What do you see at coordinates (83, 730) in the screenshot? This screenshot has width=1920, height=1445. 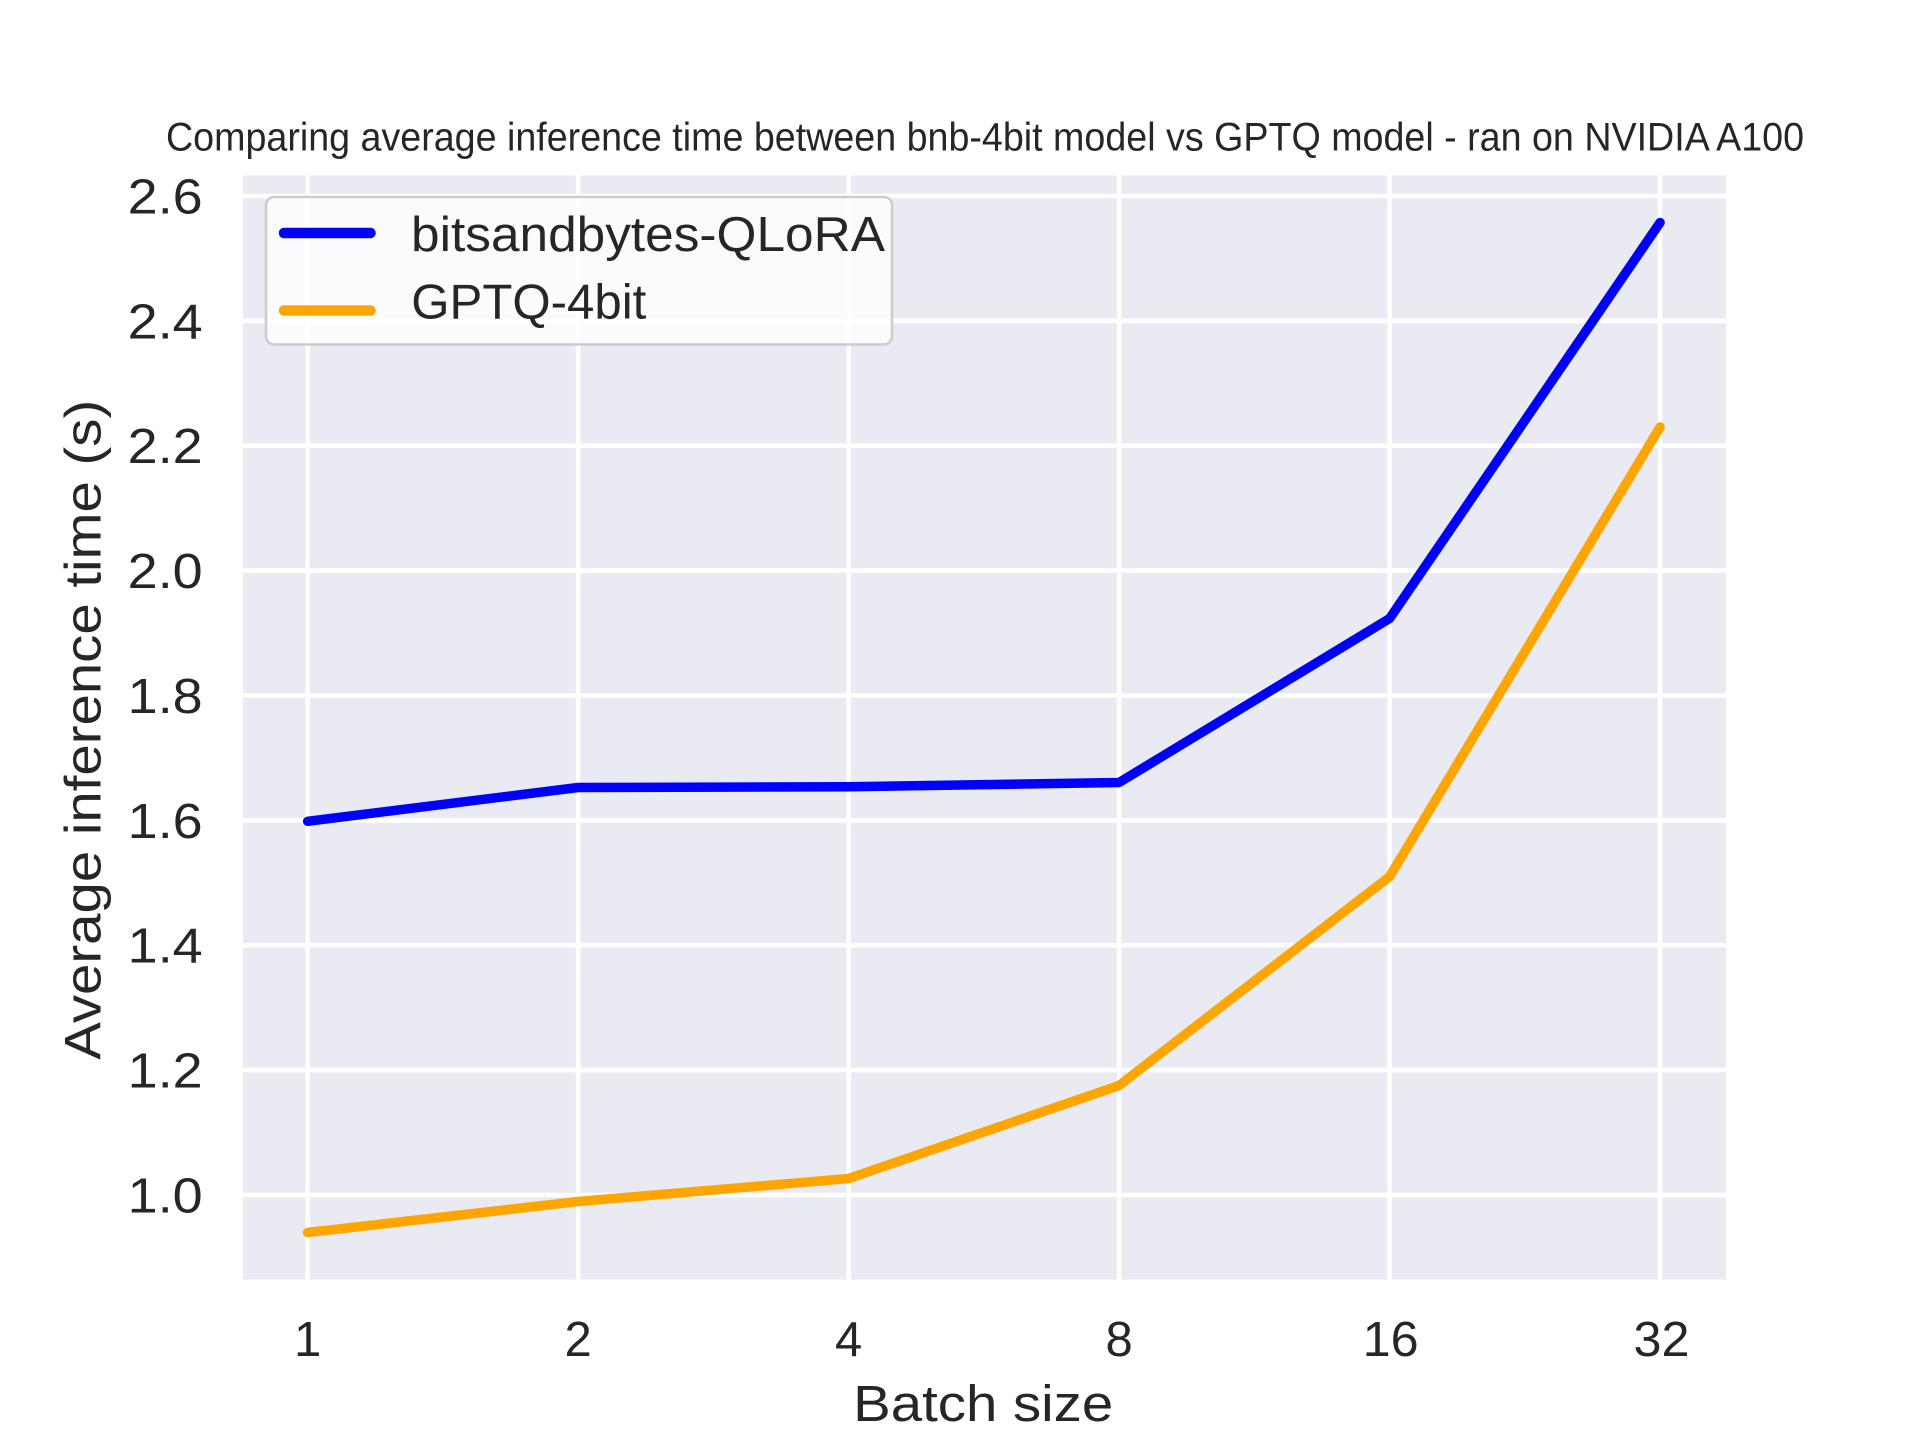 I see `svg-text: Average inference time (s)` at bounding box center [83, 730].